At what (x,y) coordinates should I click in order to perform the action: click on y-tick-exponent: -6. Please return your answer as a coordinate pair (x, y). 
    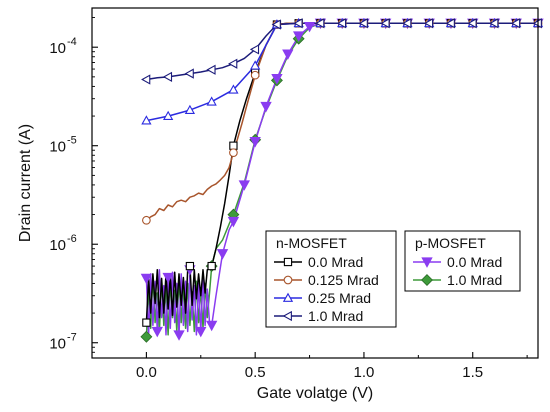
    Looking at the image, I should click on (72, 239).